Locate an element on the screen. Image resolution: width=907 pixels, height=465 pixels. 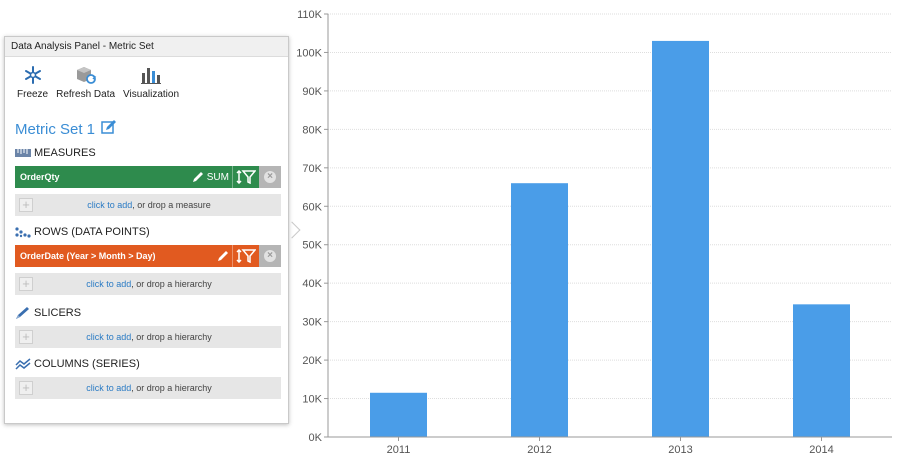
measures-dropzone: + click to add, or drop a measure is located at coordinates (148, 205).